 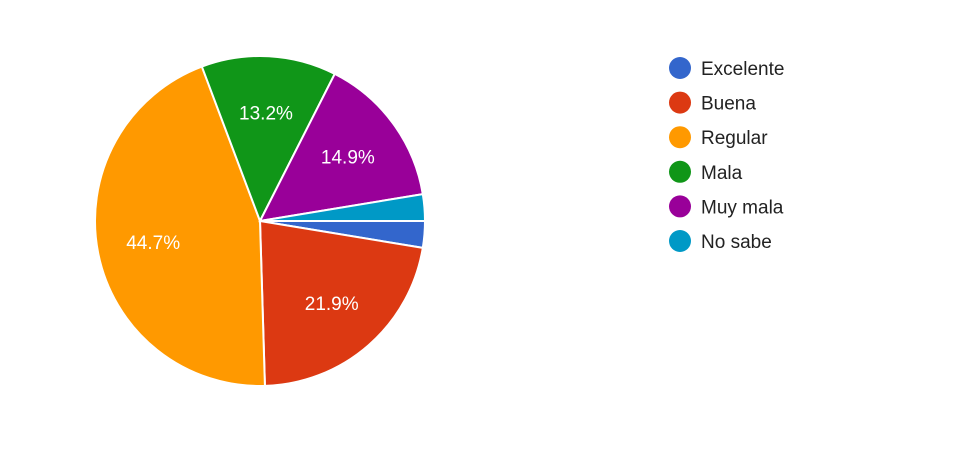 What do you see at coordinates (343, 207) in the screenshot?
I see `pie-slice-no-sabe` at bounding box center [343, 207].